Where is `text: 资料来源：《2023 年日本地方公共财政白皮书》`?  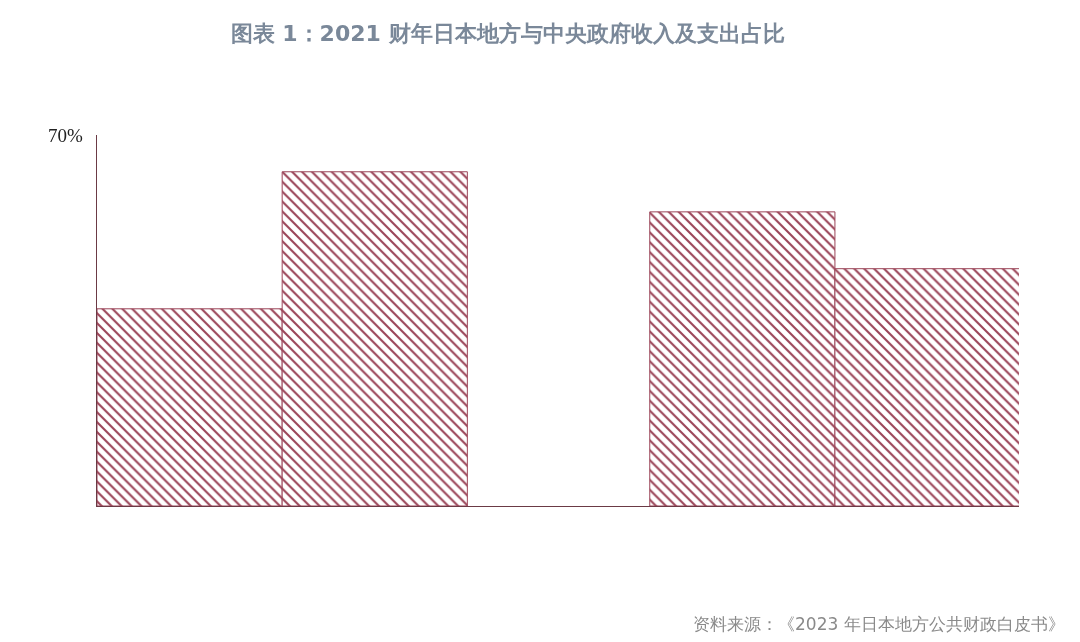 text: 资料来源：《2023 年日本地方公共财政白皮书》 is located at coordinates (879, 624).